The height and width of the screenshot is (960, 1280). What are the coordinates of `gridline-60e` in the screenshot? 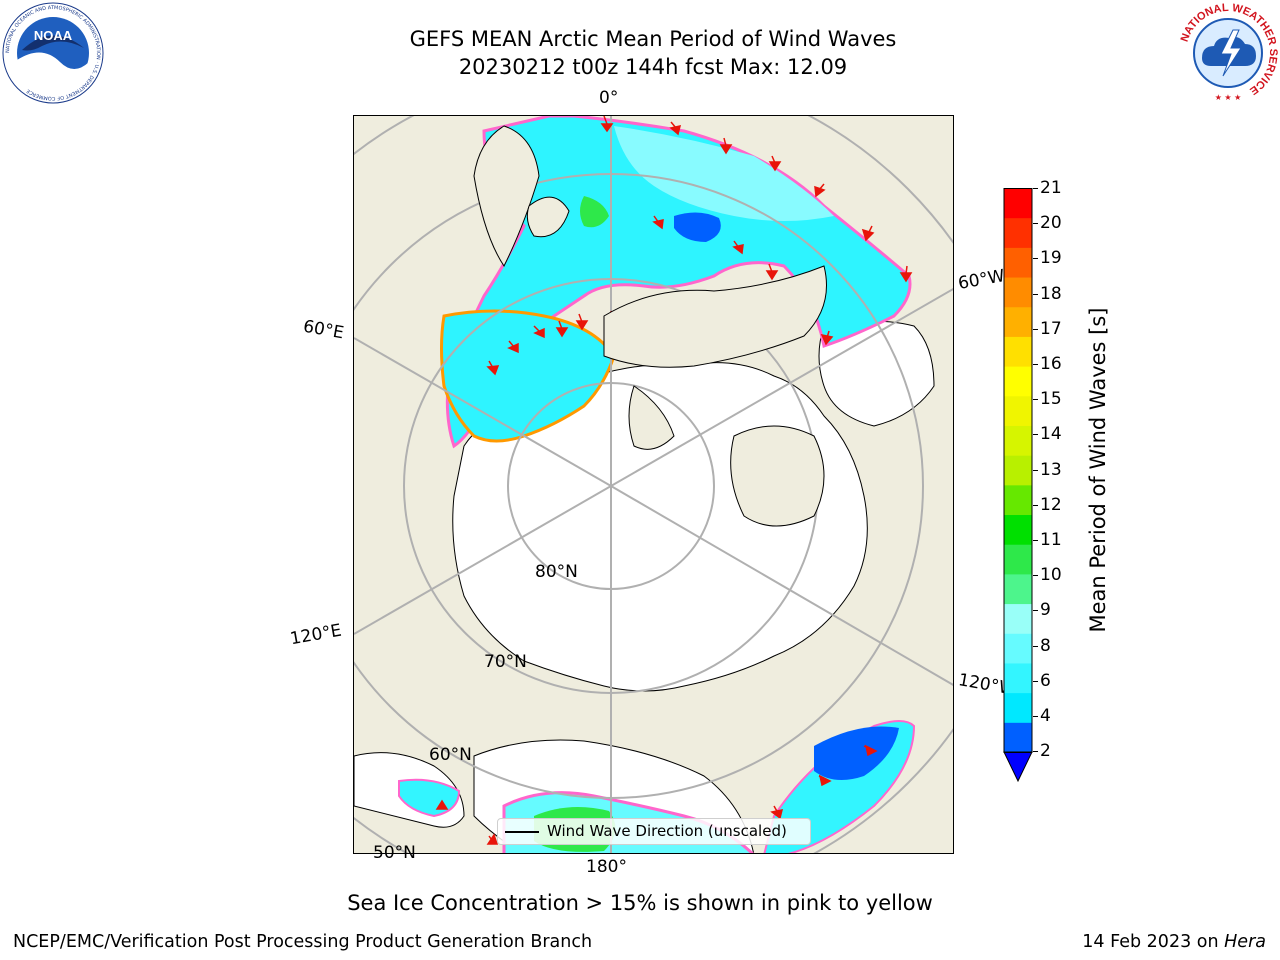 It's located at (483, 412).